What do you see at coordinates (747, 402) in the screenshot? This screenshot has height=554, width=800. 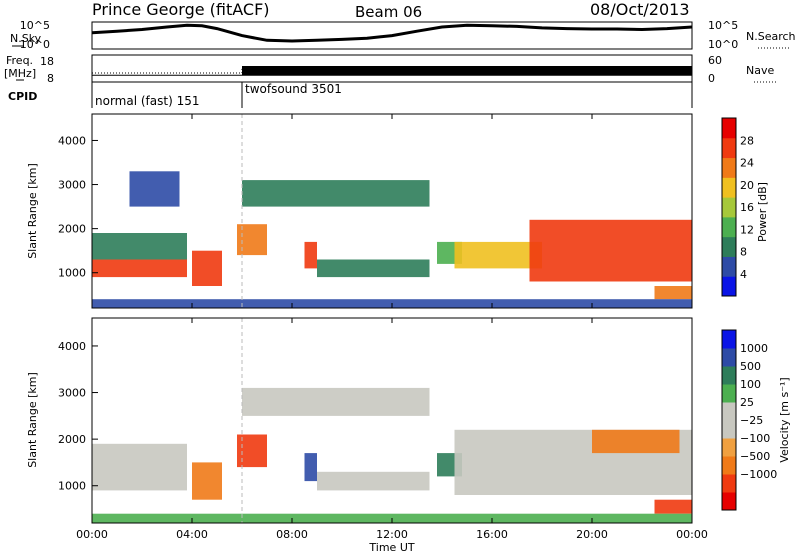 I see `velocity-colorbar-tick-3: 25` at bounding box center [747, 402].